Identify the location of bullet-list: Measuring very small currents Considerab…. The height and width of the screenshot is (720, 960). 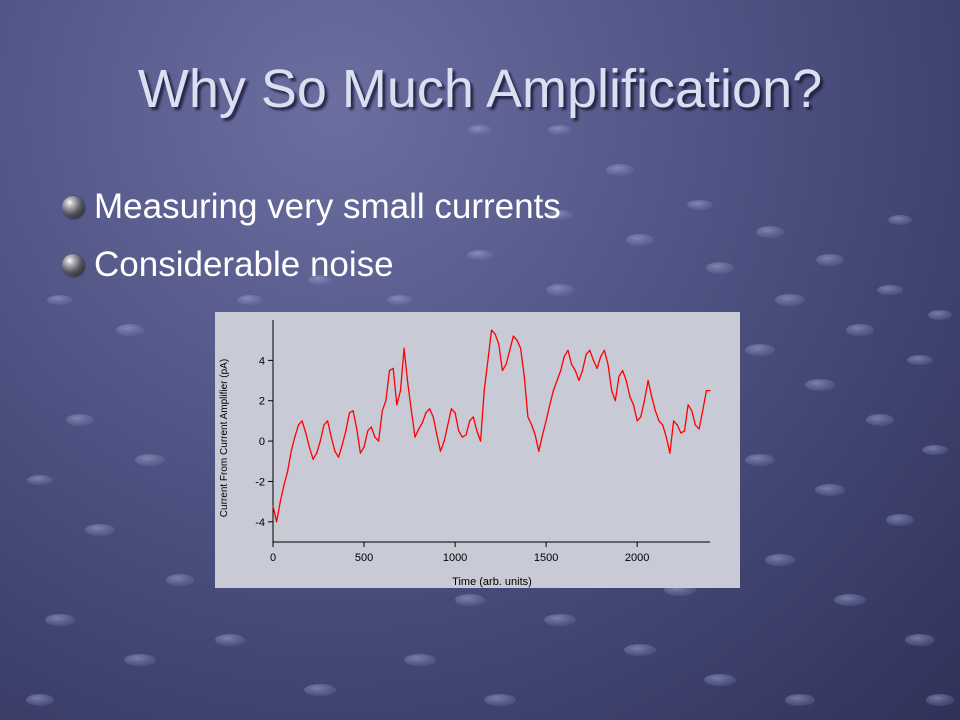
(311, 236).